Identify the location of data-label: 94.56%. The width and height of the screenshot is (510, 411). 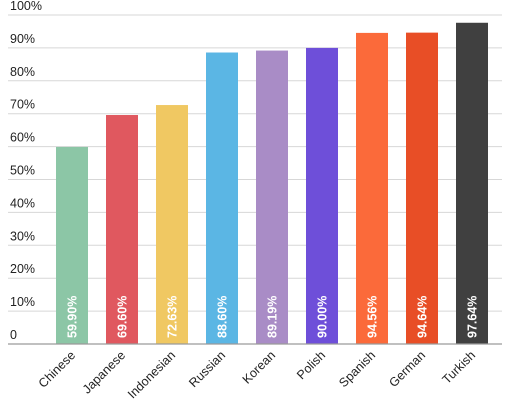
(373, 317).